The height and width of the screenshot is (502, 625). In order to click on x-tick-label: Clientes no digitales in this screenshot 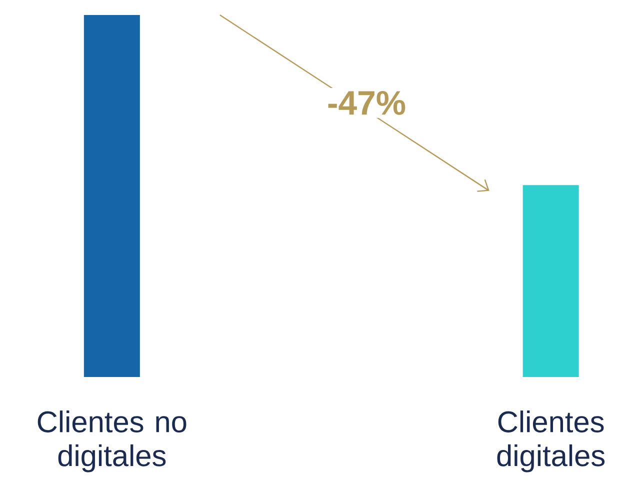, I will do `click(112, 441)`.